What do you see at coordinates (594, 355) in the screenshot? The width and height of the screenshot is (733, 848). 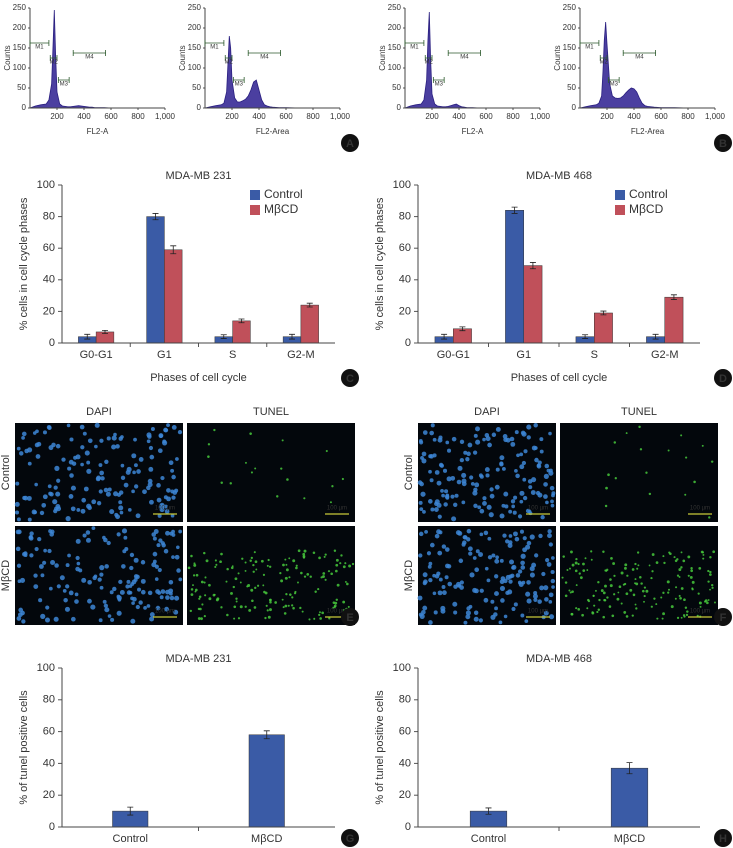 I see `x-tick-label: S` at bounding box center [594, 355].